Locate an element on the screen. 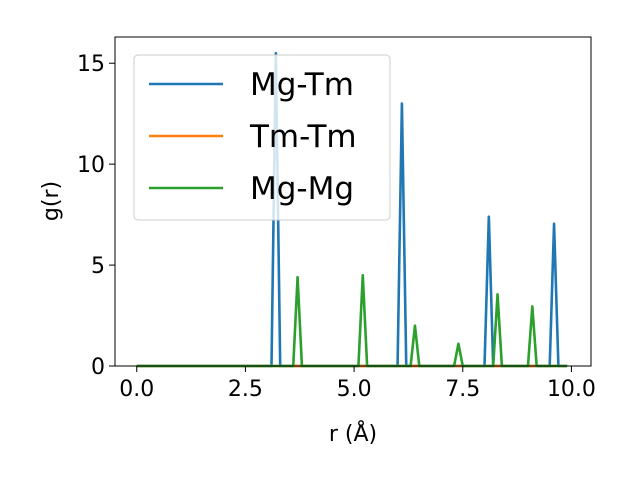  legend: Mg-Tm Tm-Tm Mg-Mg is located at coordinates (262, 137).